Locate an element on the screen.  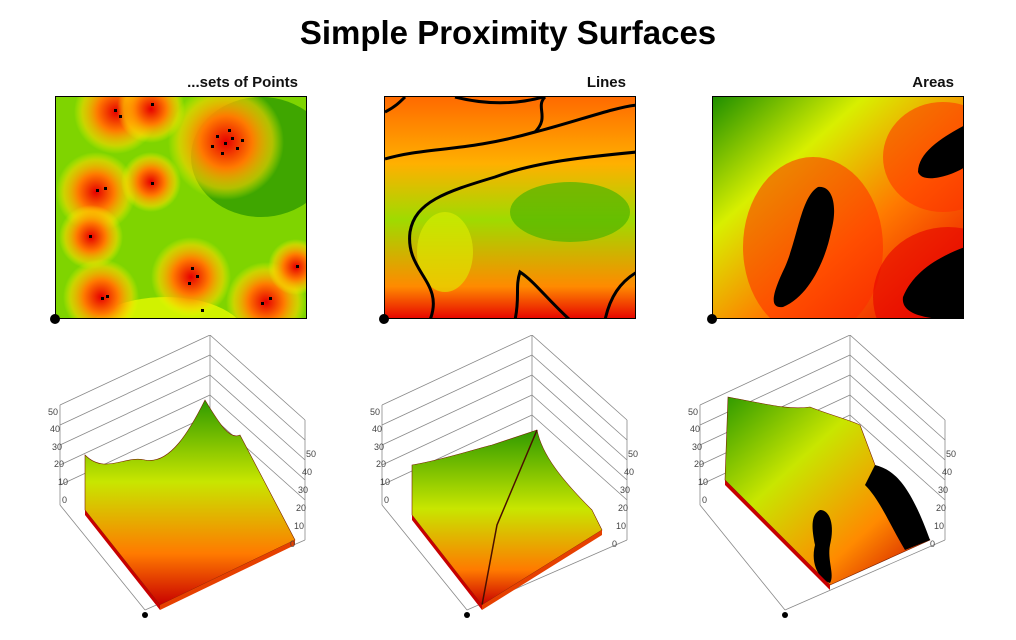
points-proximity-map is located at coordinates (181, 207).